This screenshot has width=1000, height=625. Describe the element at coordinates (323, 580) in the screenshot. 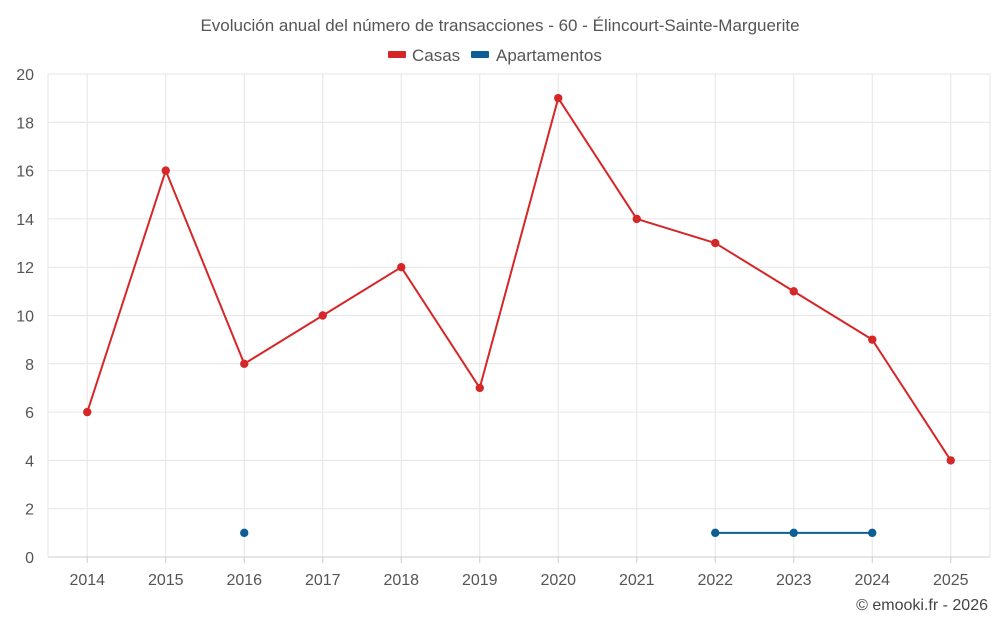

I see `x-tick-label: 2017` at that location.